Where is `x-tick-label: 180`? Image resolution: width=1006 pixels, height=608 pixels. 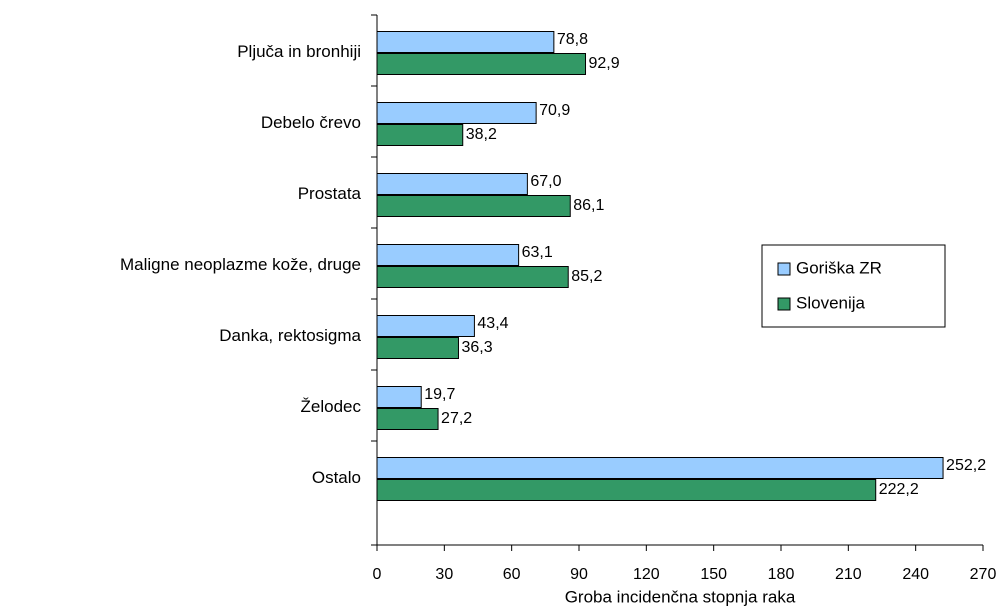 x-tick-label: 180 is located at coordinates (781, 574).